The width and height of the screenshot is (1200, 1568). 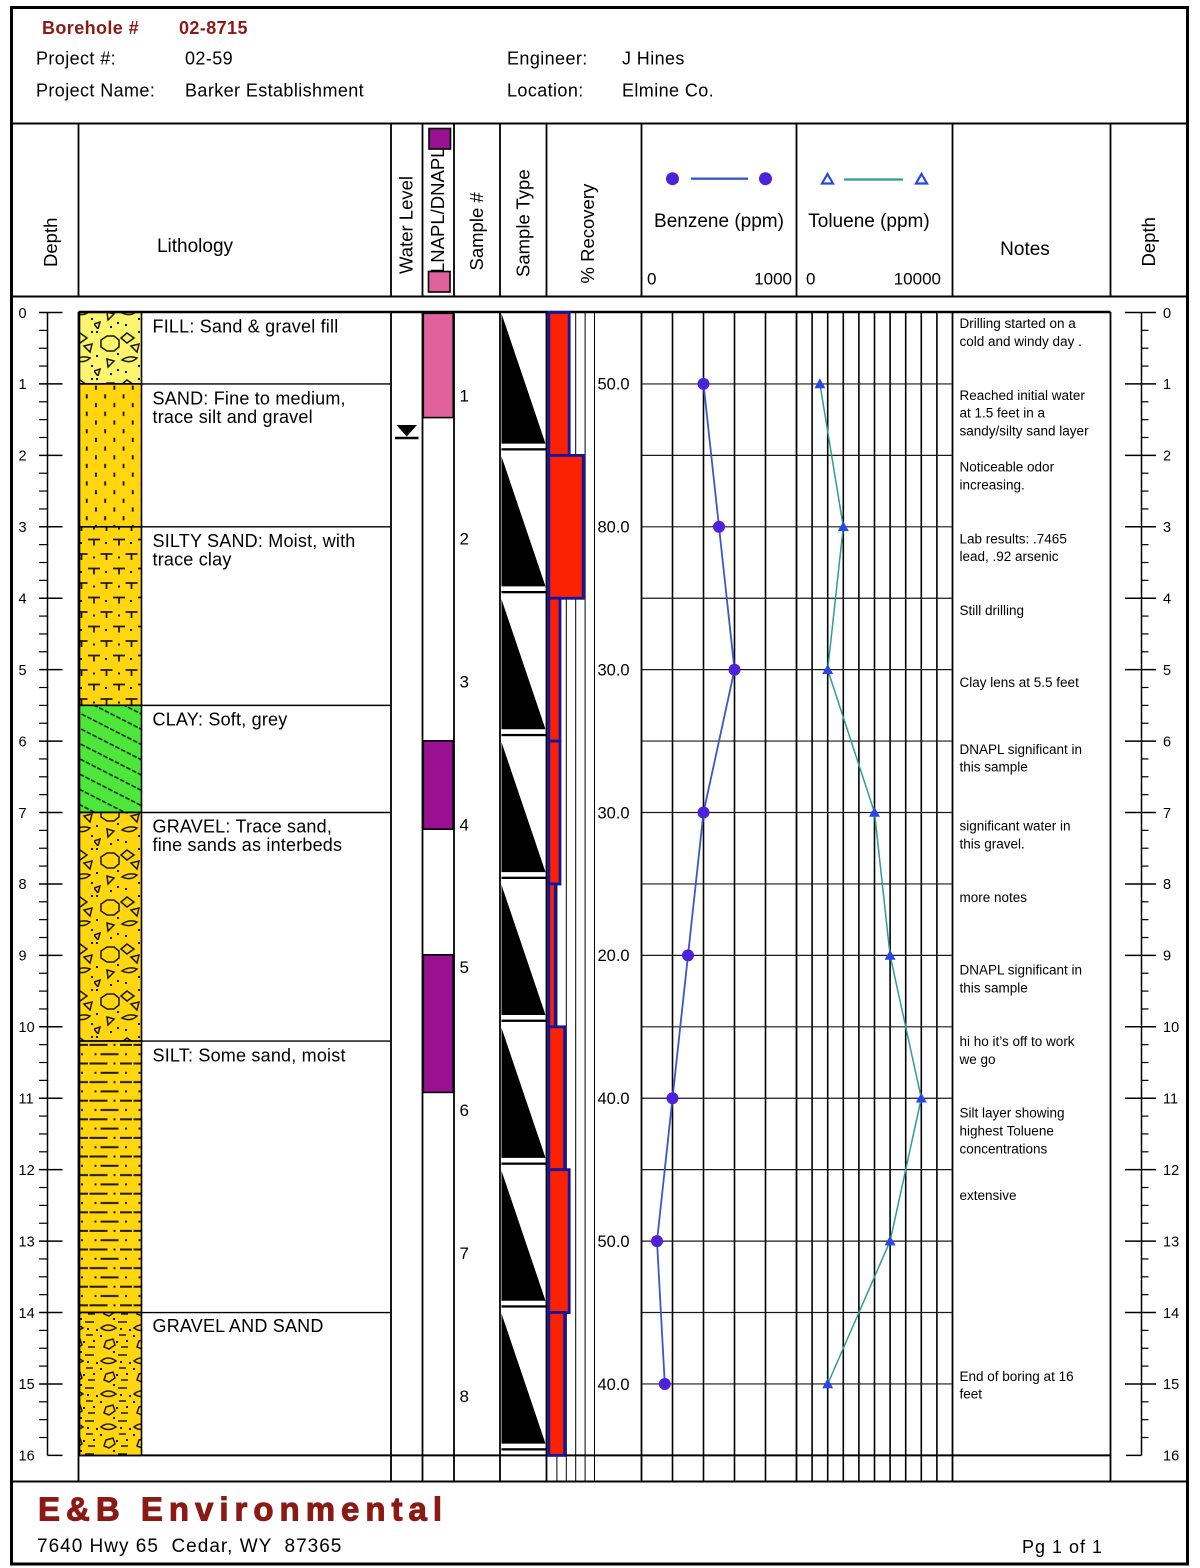 I want to click on svg-text: SILTY SAND: Moist, with, so click(x=254, y=541).